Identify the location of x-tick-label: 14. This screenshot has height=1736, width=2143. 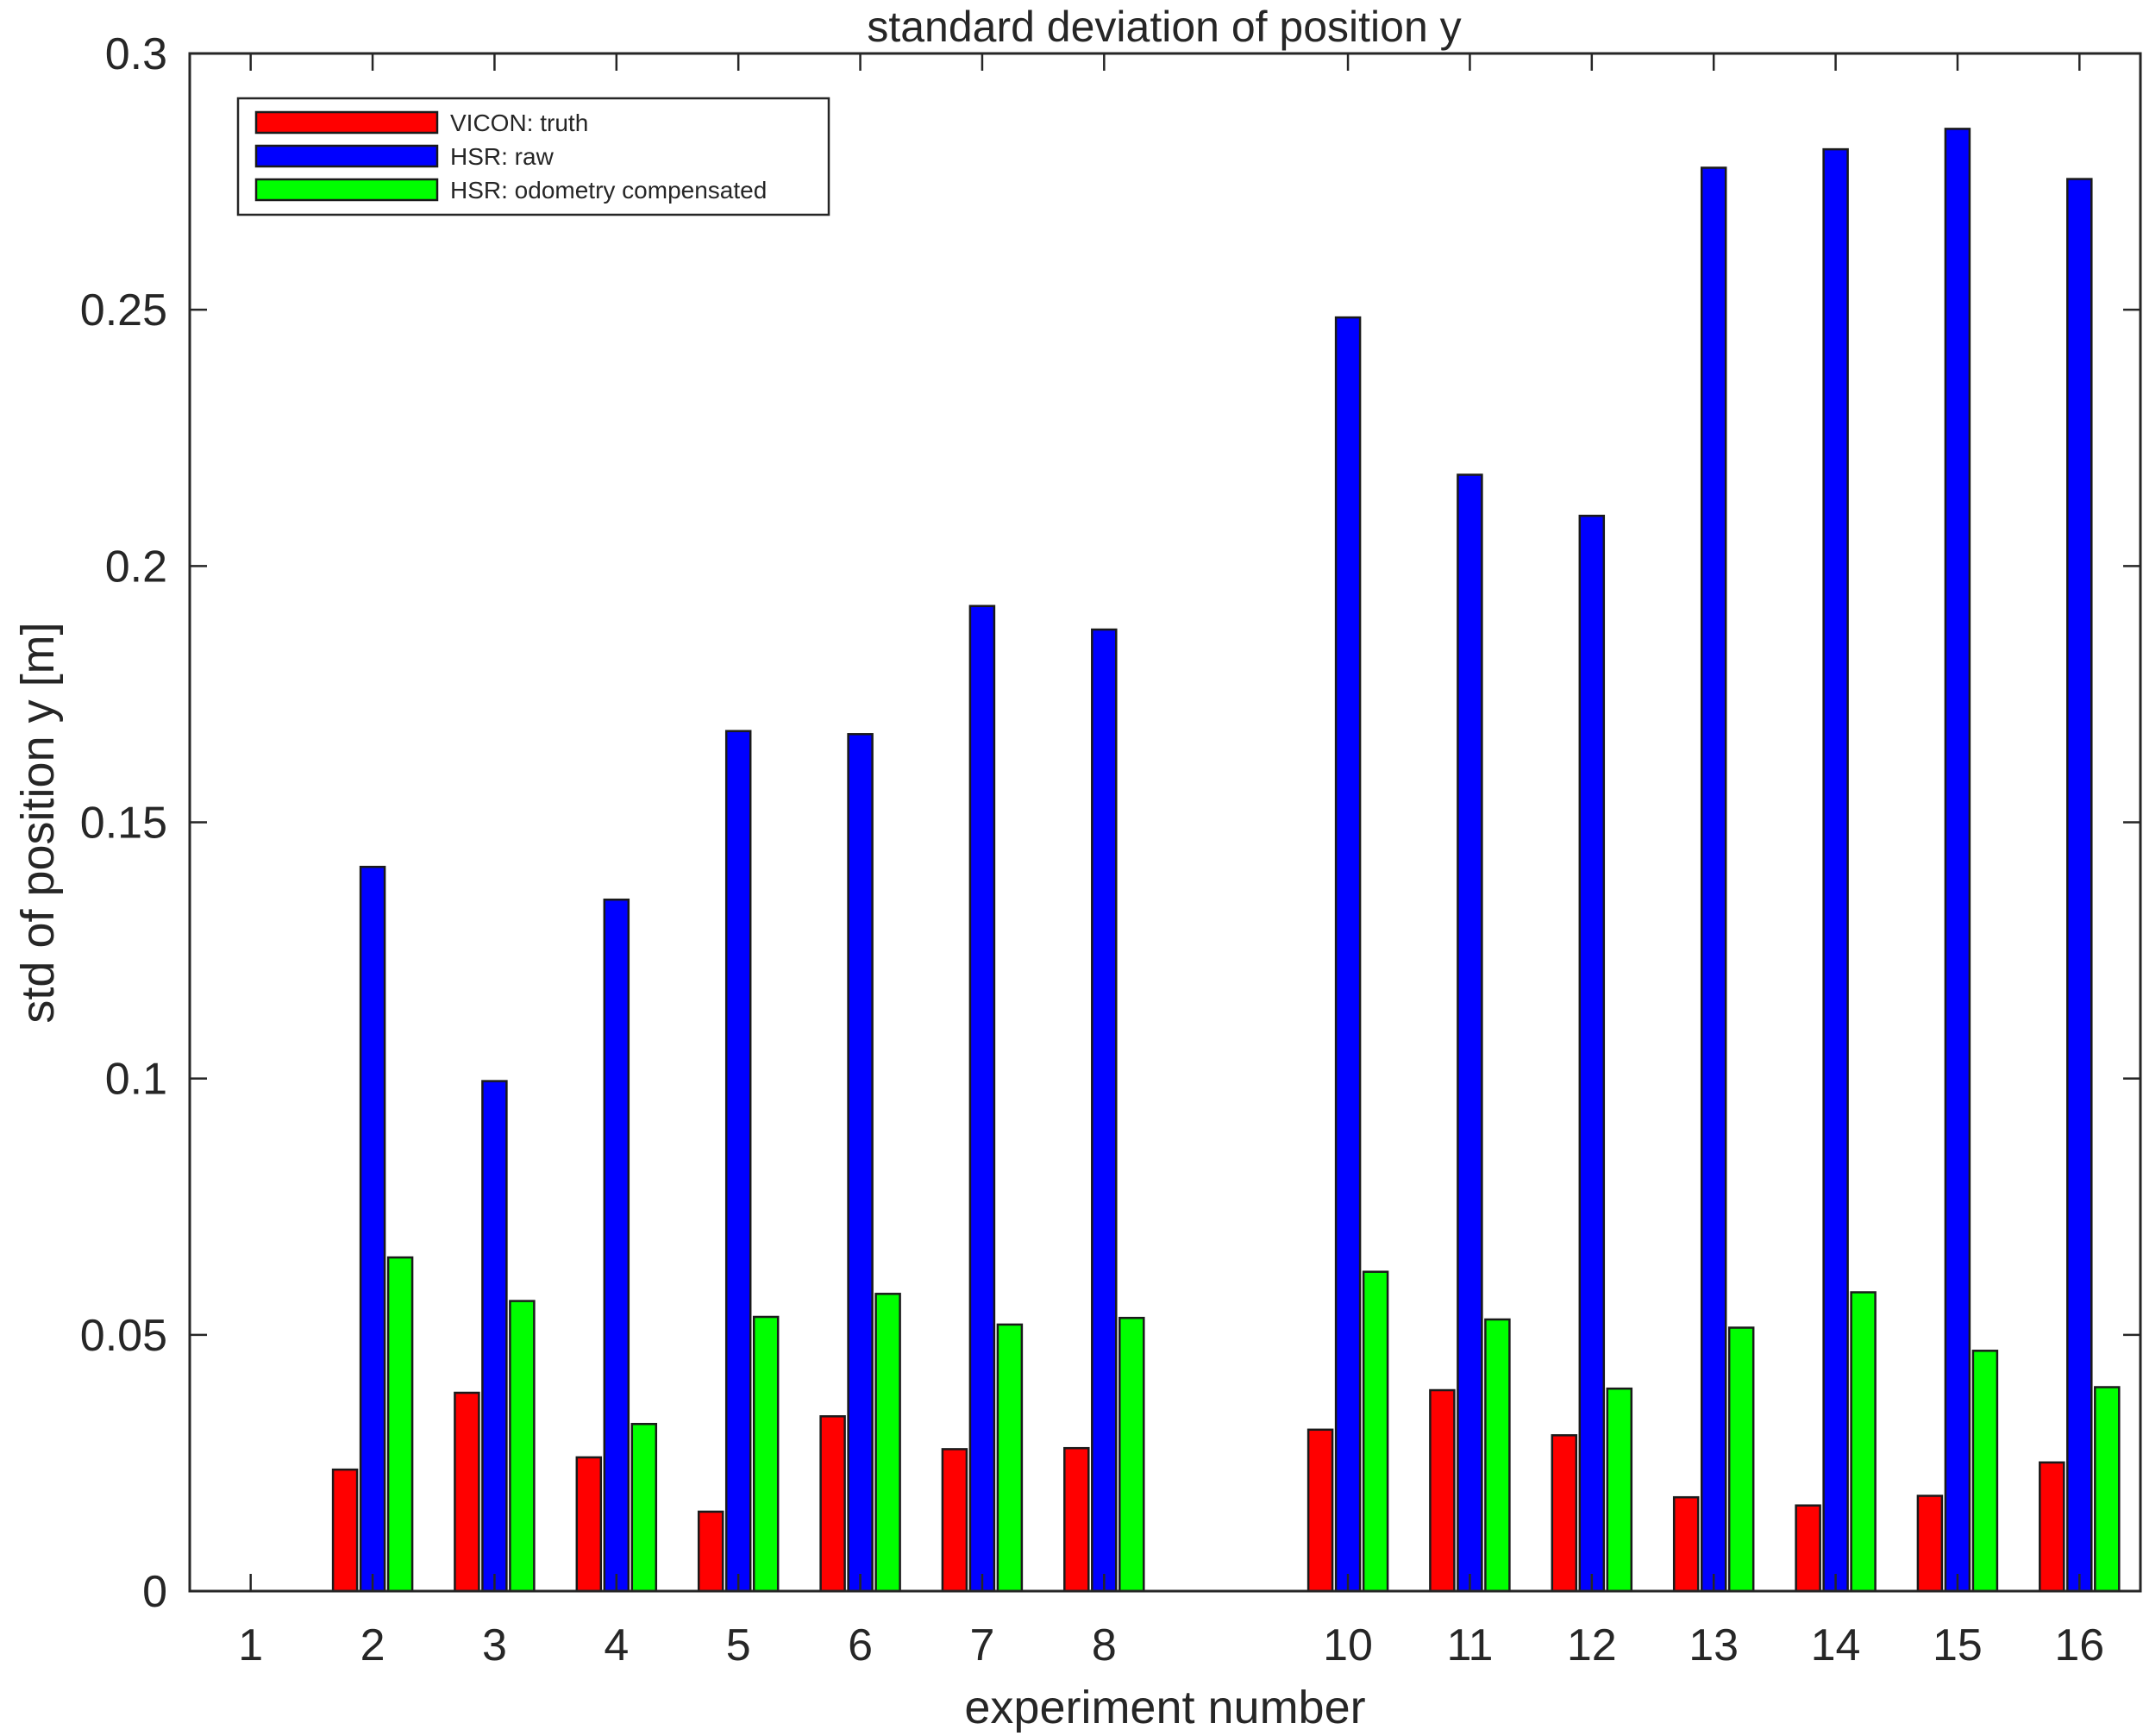
(1836, 1645).